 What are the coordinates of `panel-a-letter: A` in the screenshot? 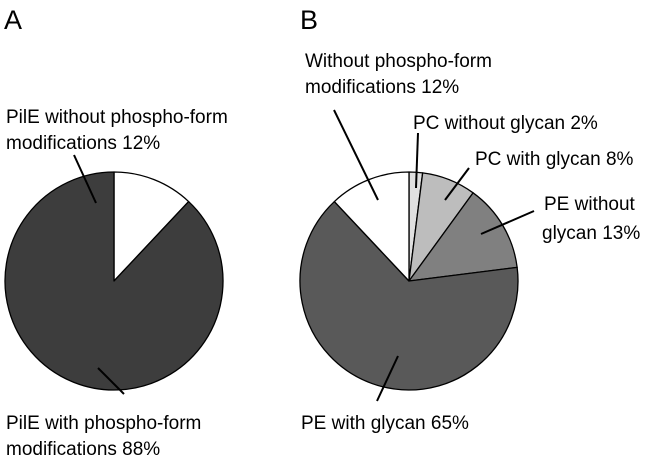 It's located at (13, 20).